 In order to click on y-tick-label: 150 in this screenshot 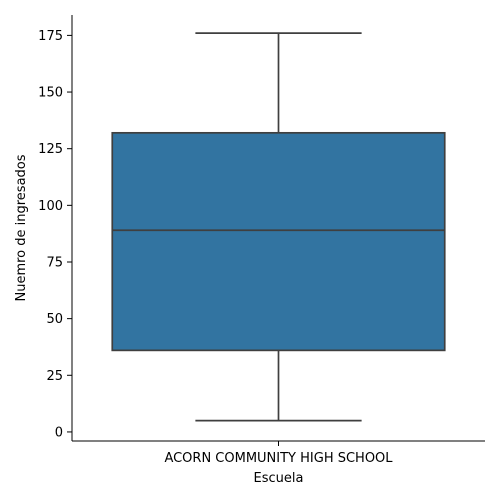, I will do `click(50, 93)`.